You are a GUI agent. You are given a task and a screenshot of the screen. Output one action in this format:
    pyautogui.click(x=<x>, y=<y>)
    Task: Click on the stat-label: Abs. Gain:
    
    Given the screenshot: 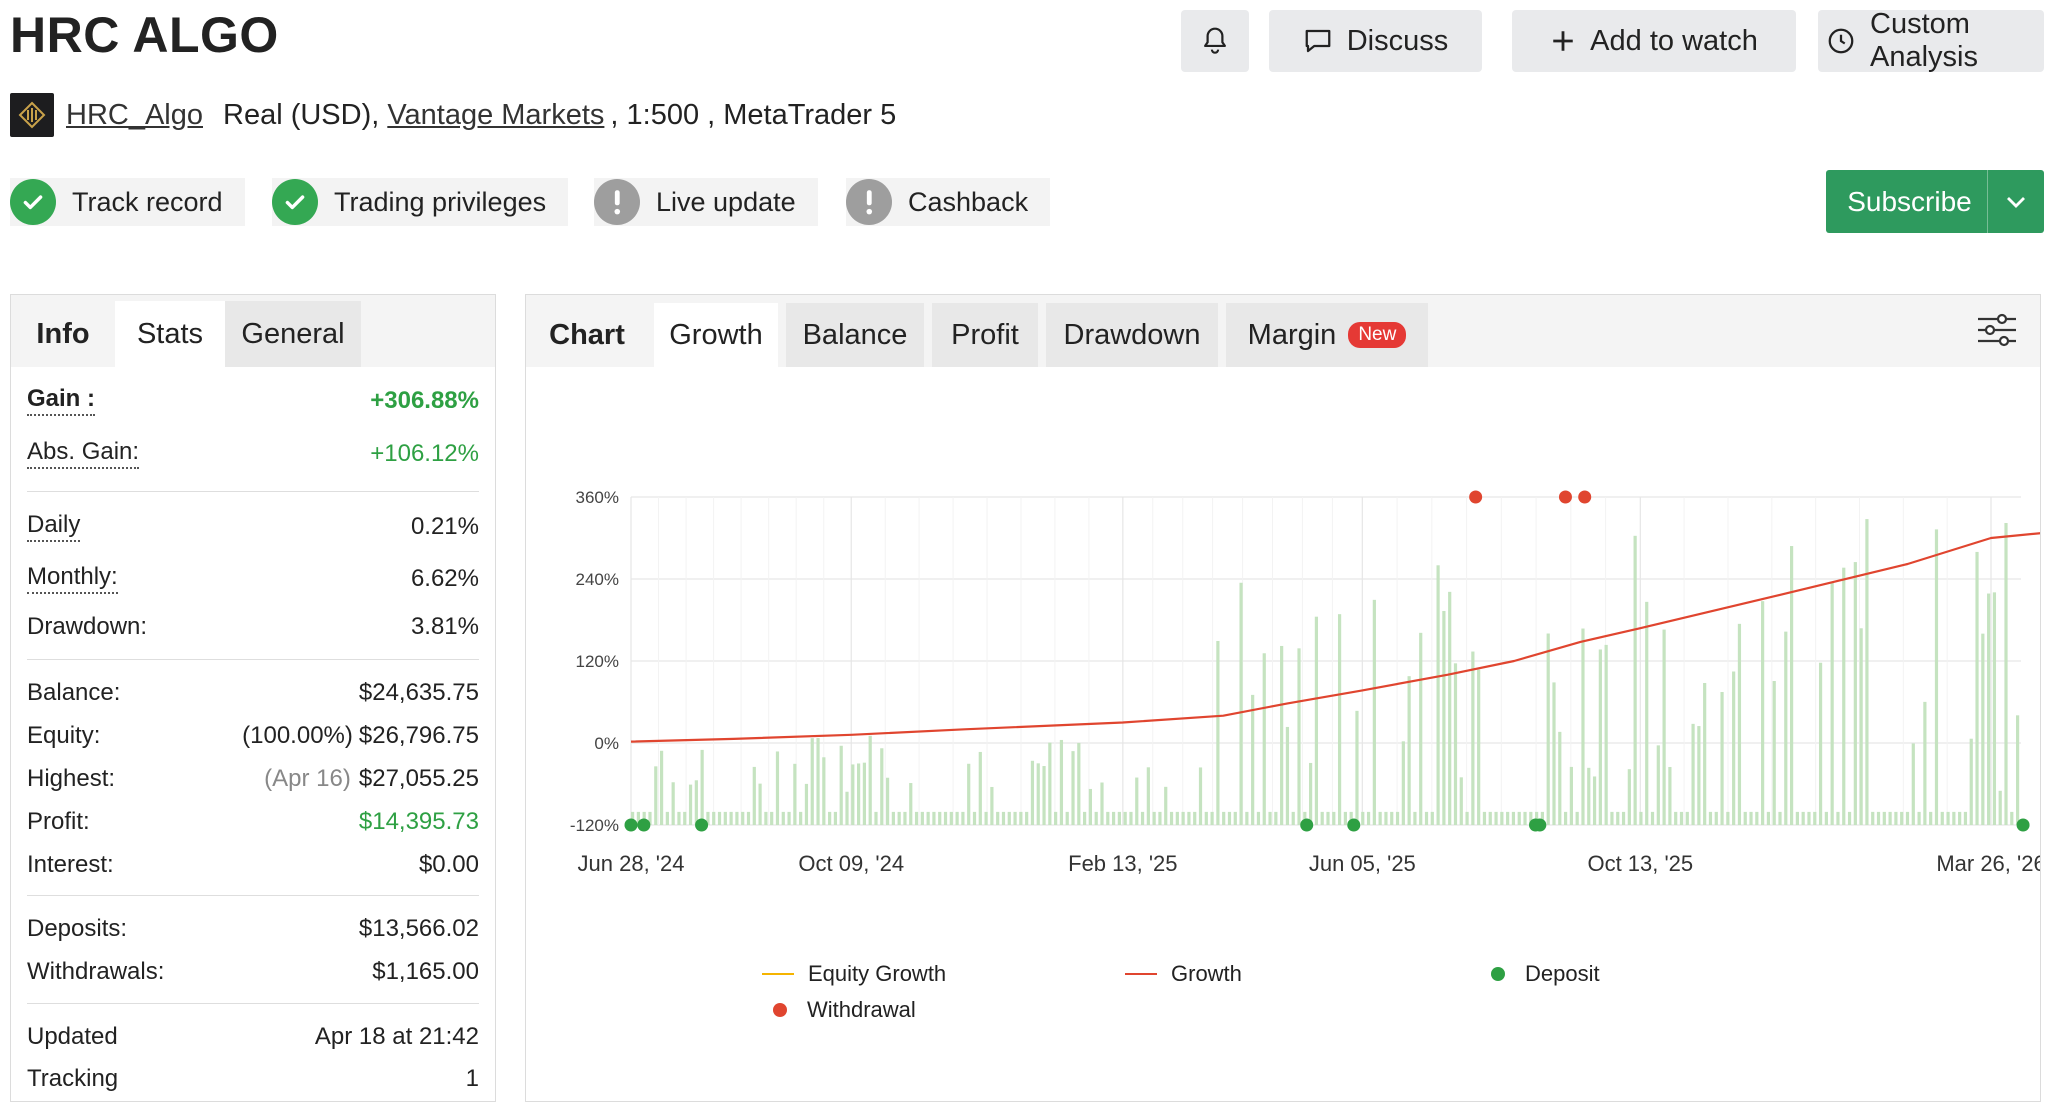 What is the action you would take?
    pyautogui.click(x=83, y=453)
    